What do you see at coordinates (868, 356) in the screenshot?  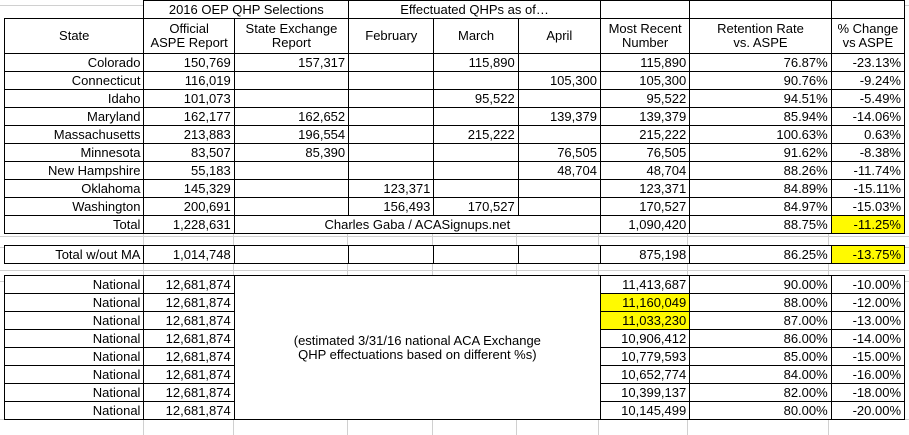 I see `cell-national-change: -15.00%` at bounding box center [868, 356].